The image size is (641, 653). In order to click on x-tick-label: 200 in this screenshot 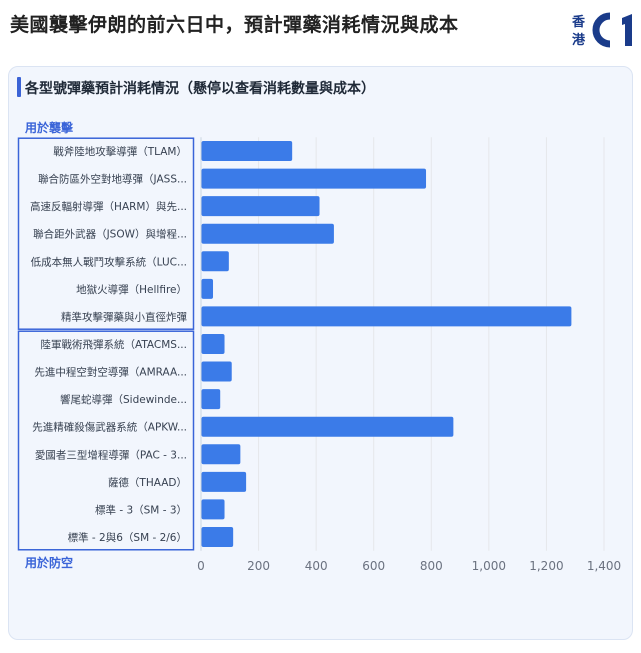, I will do `click(258, 566)`.